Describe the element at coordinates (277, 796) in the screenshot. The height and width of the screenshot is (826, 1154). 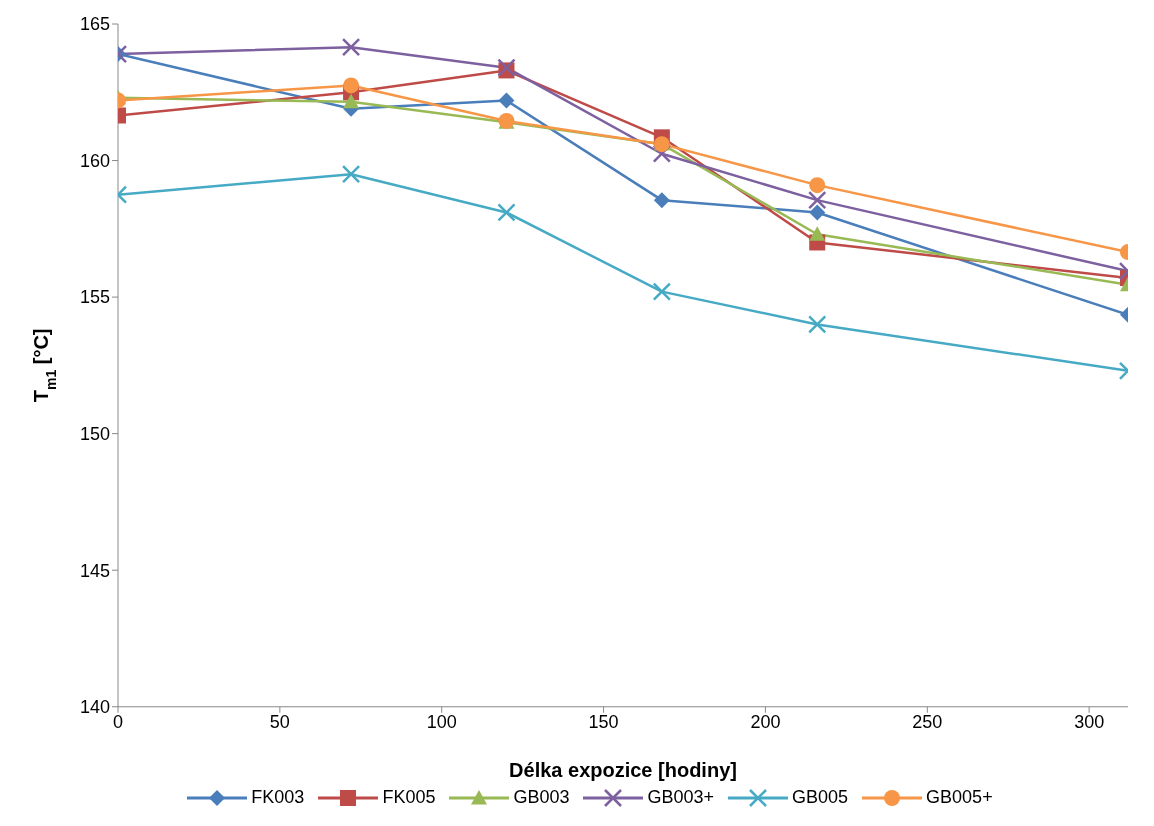
I see `legend-label: FK003` at that location.